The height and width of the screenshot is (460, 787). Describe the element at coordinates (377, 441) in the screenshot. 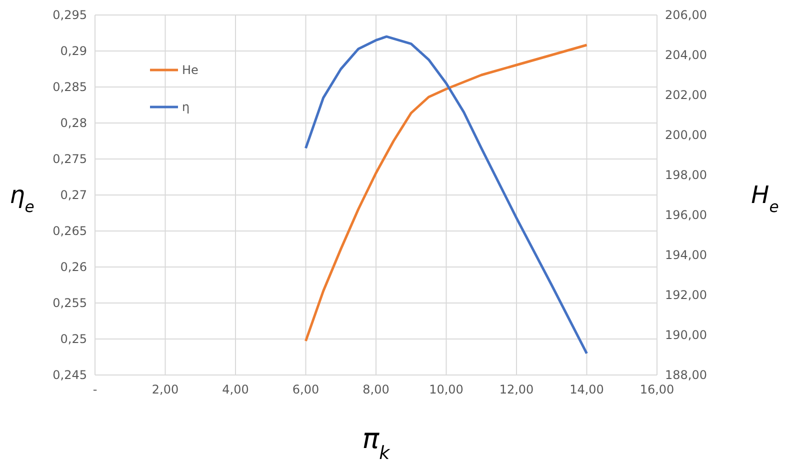

I see `x-axis-title: π$_{k}$` at that location.